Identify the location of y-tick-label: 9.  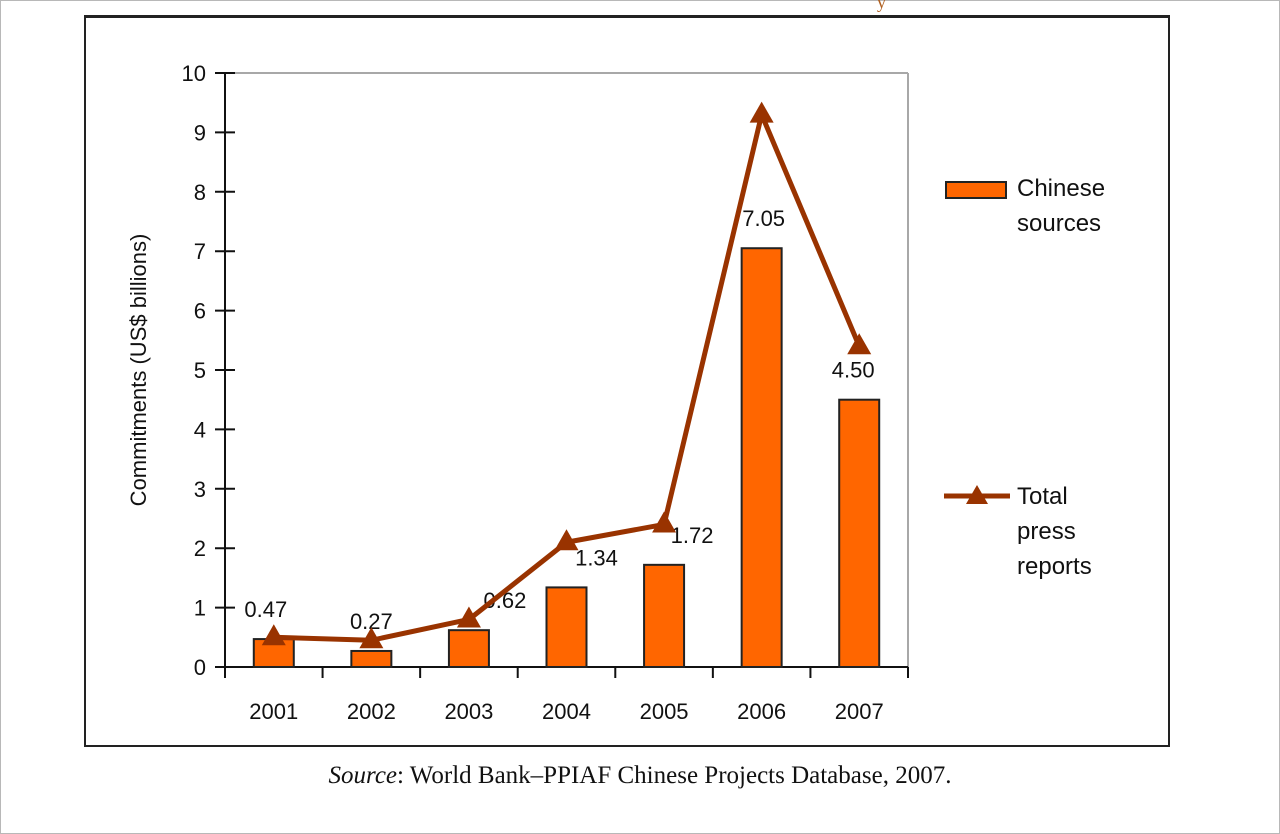
(200, 132).